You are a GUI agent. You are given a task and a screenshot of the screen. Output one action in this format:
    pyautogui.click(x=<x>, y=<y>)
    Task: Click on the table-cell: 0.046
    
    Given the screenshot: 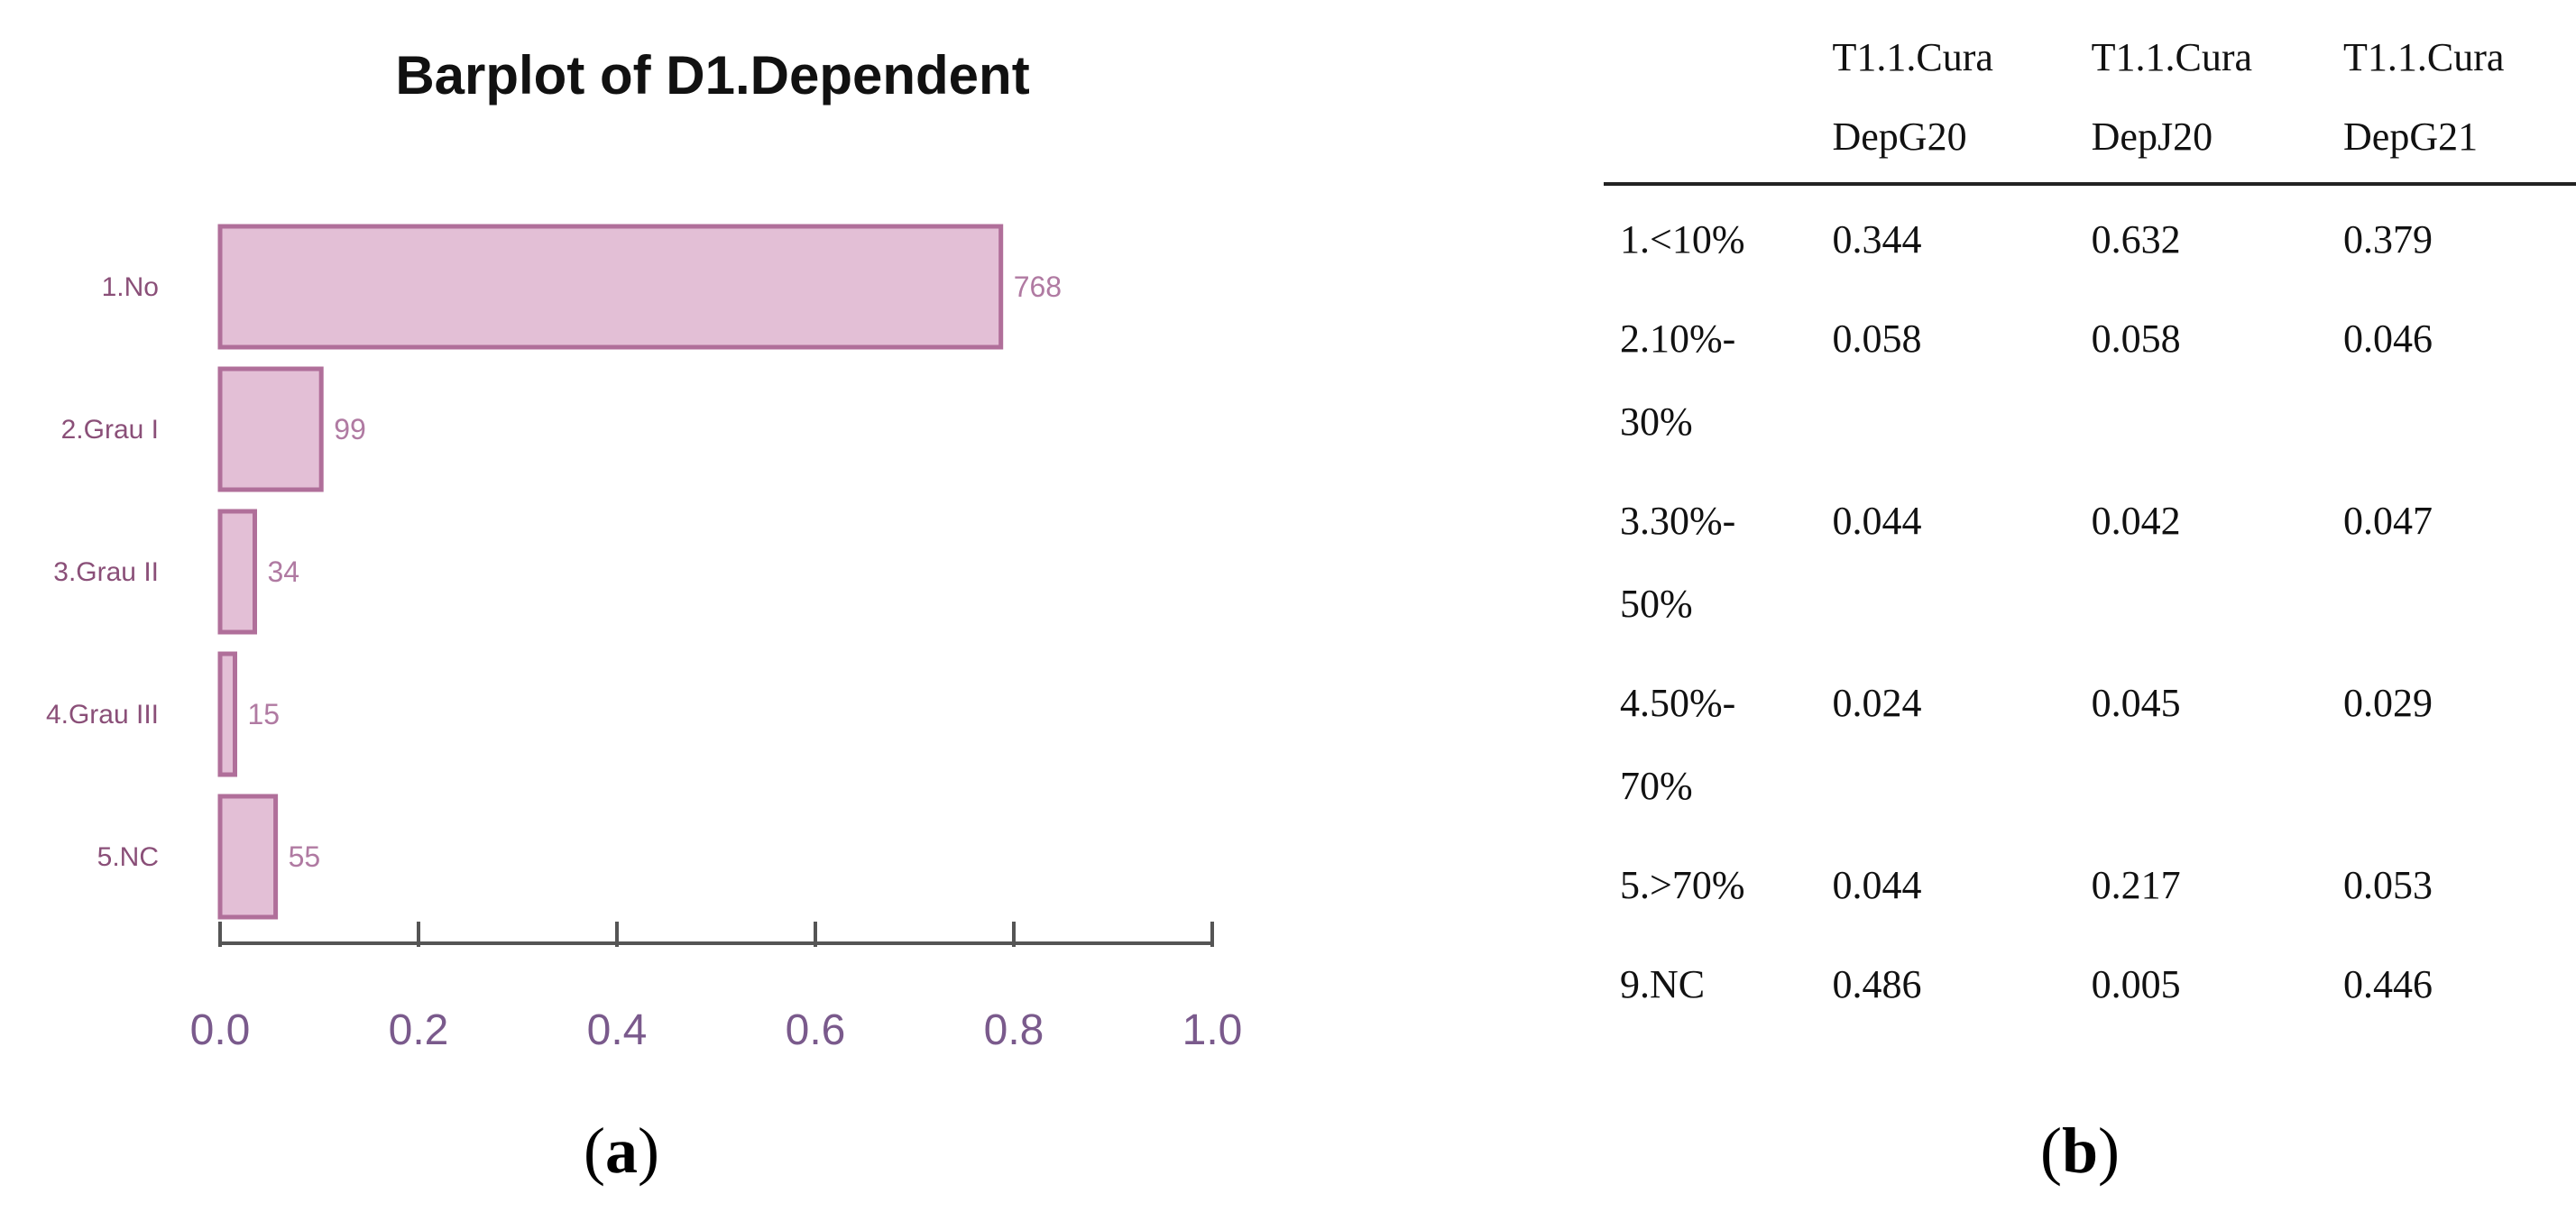 What is the action you would take?
    pyautogui.click(x=2388, y=339)
    